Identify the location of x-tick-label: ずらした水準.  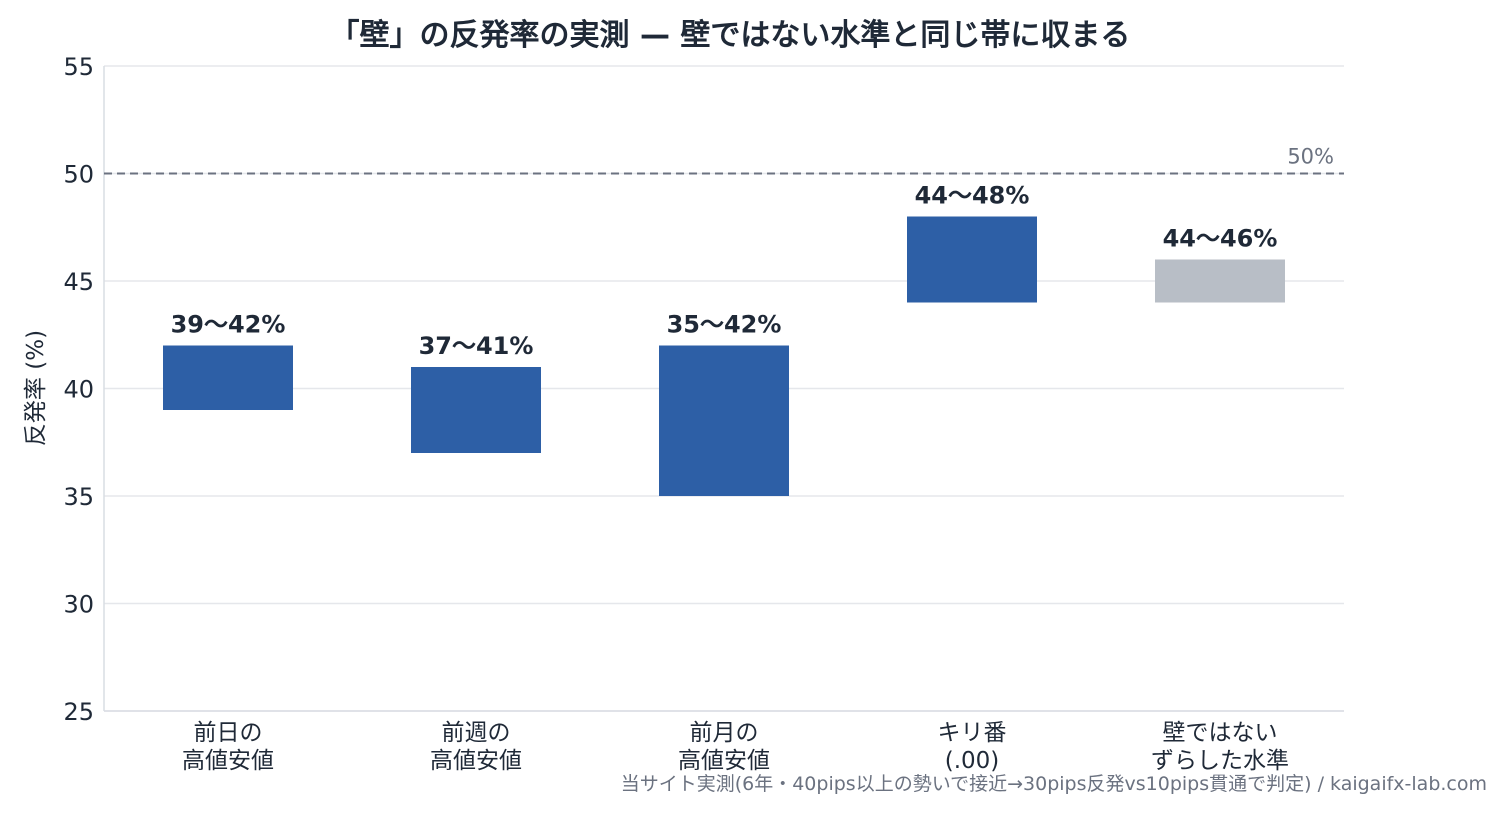
(1220, 761).